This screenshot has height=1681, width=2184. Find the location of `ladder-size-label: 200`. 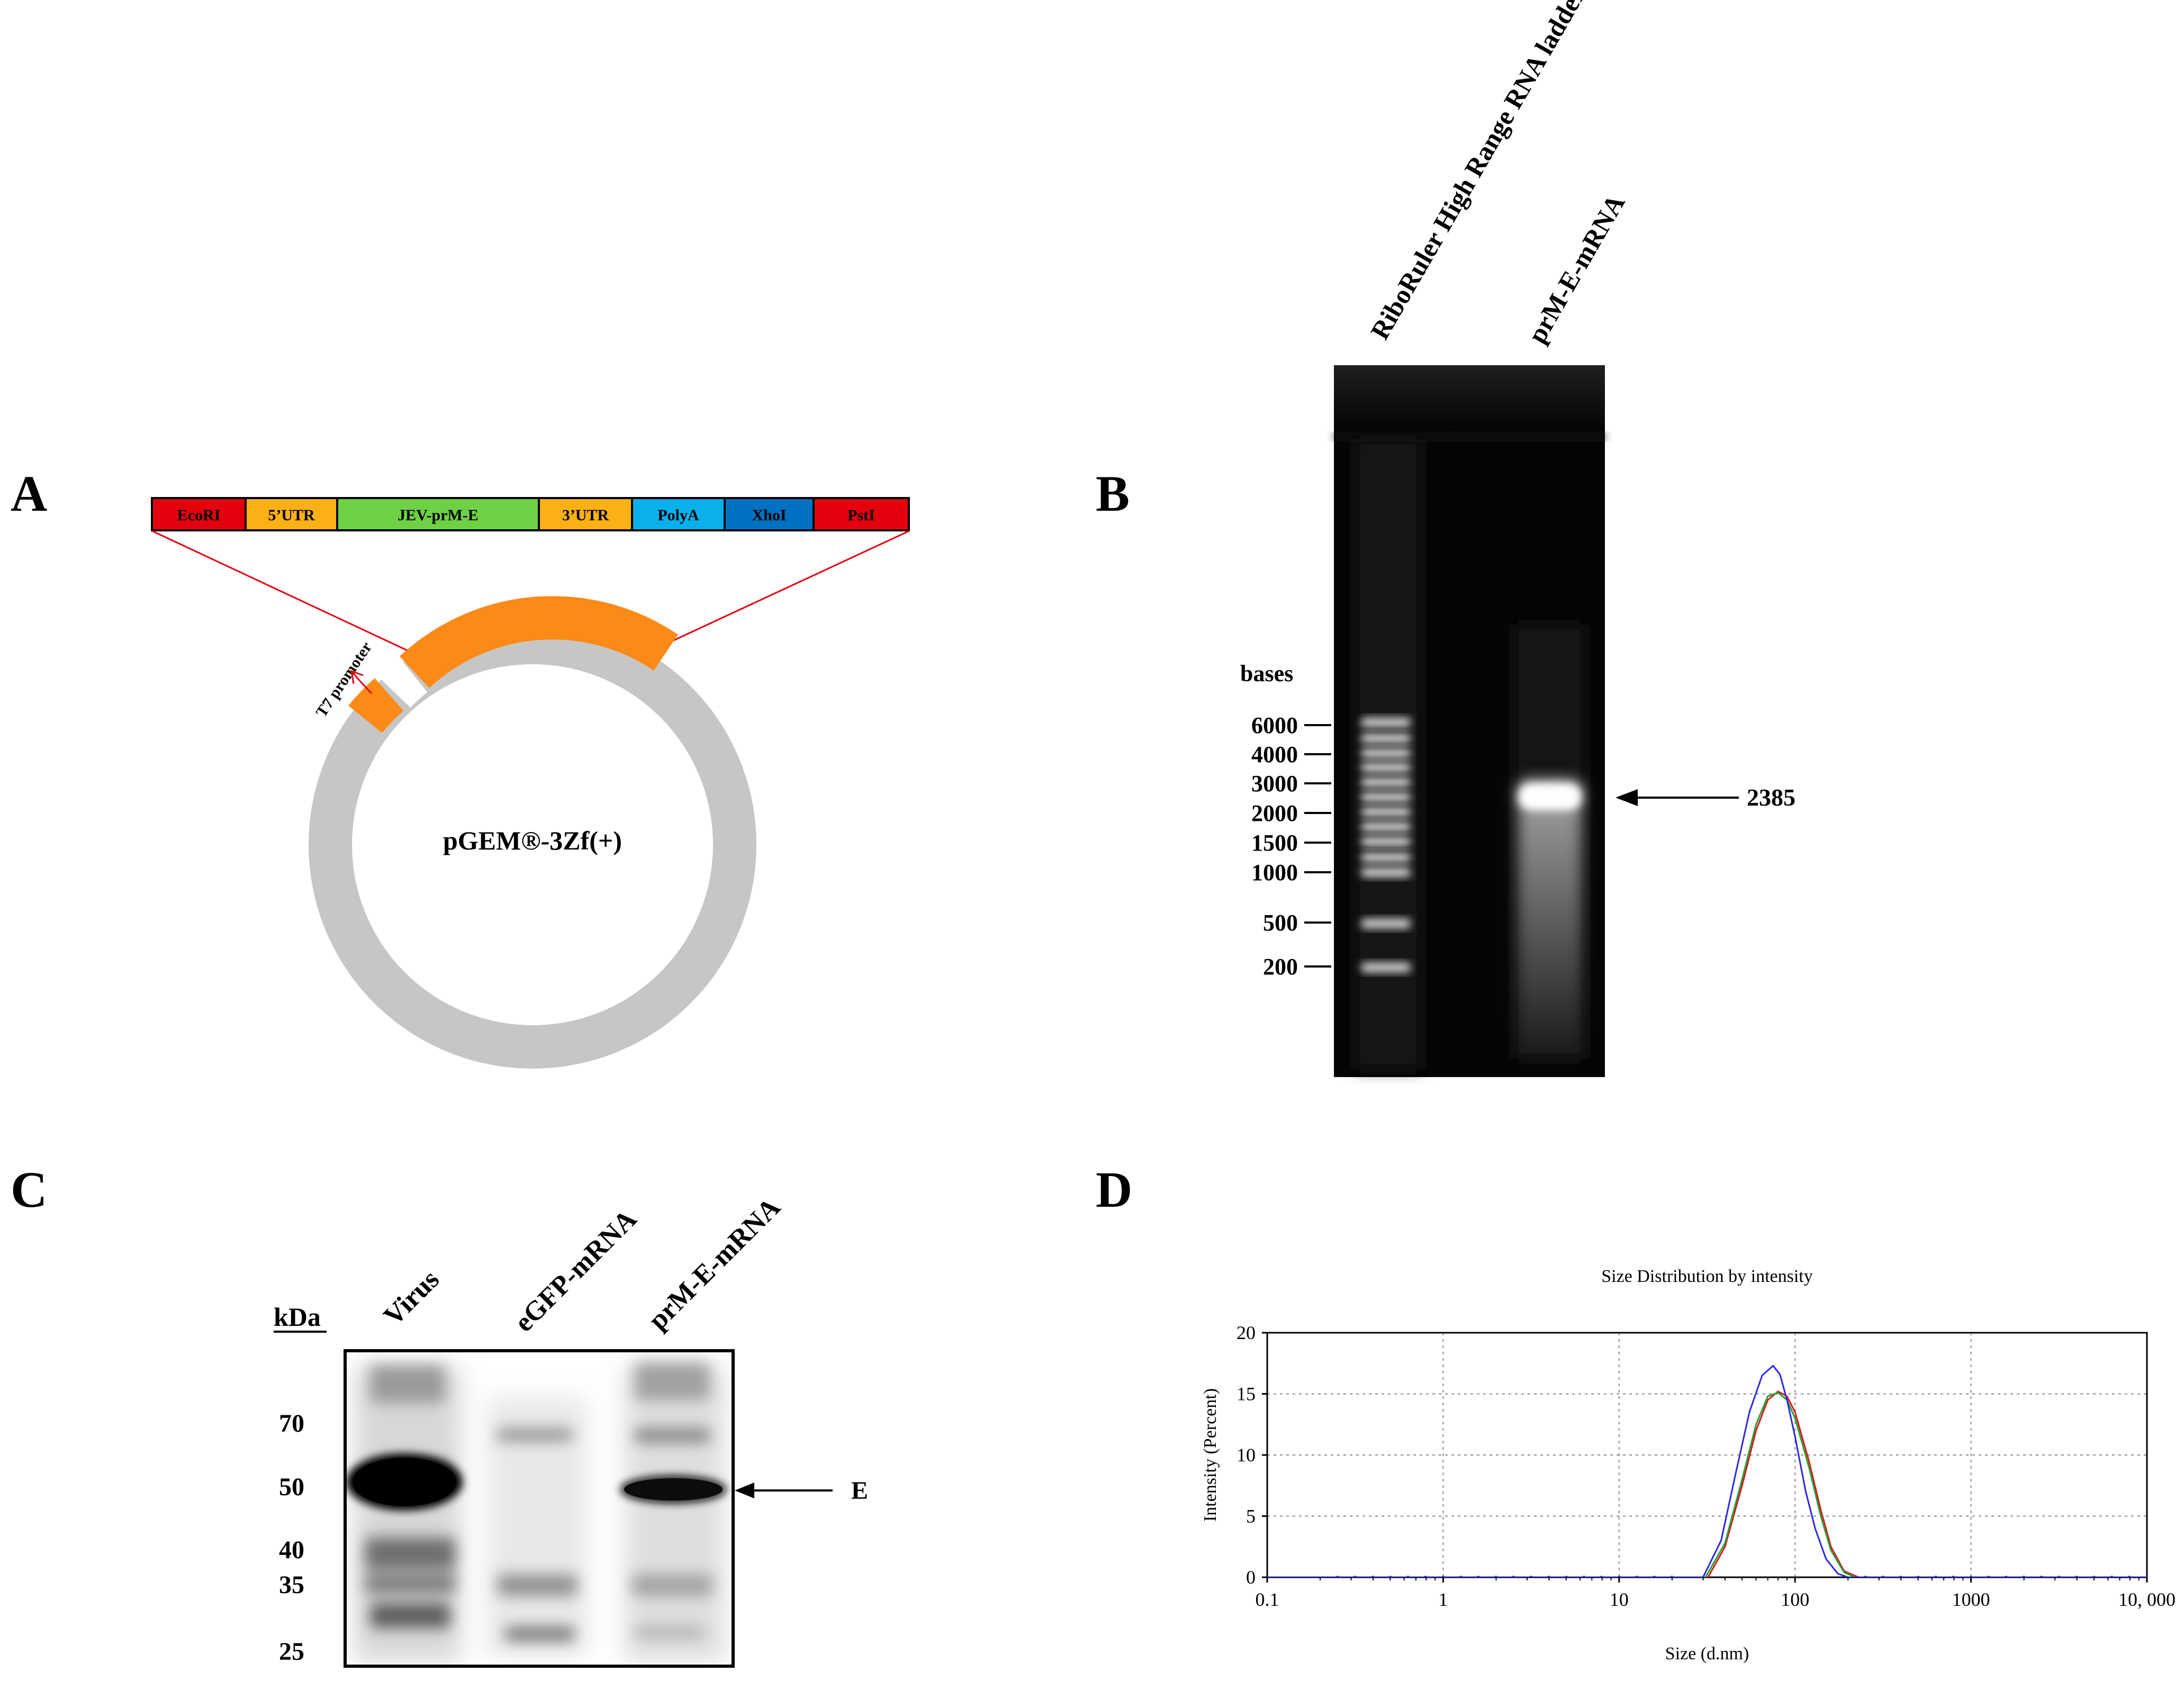

ladder-size-label: 200 is located at coordinates (1280, 967).